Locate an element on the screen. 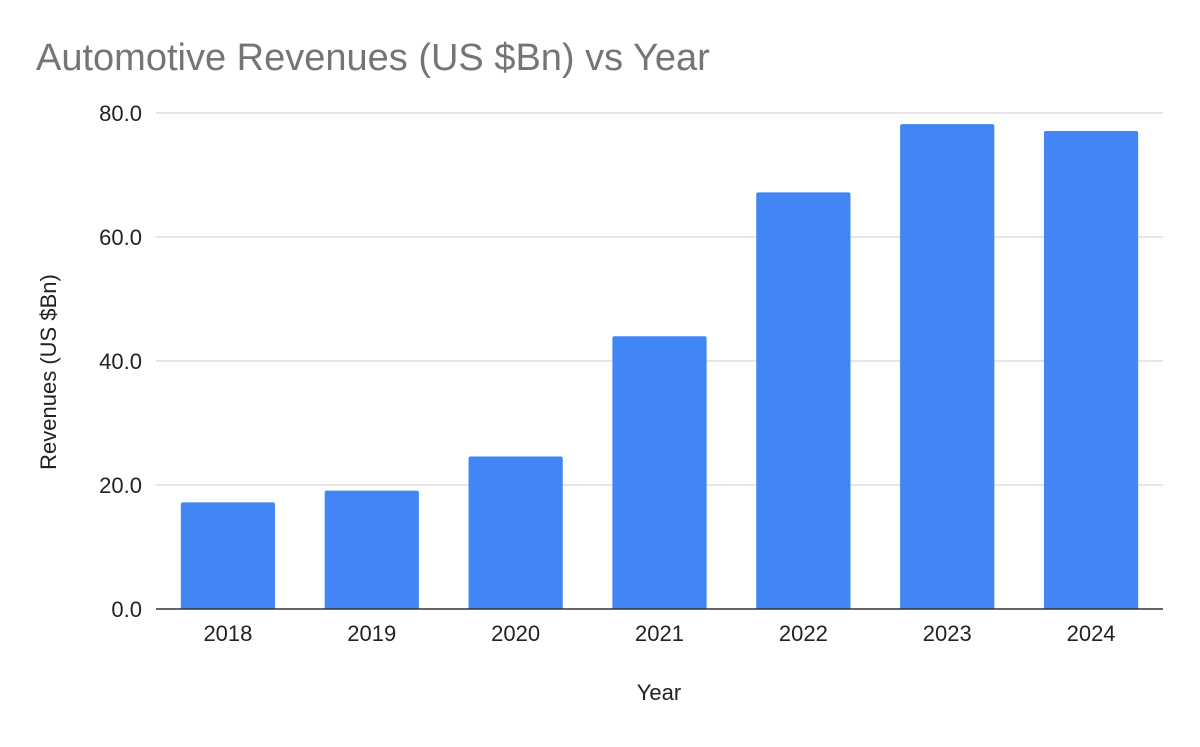 This screenshot has height=747, width=1200. x-tick-label: 2024 is located at coordinates (1091, 633).